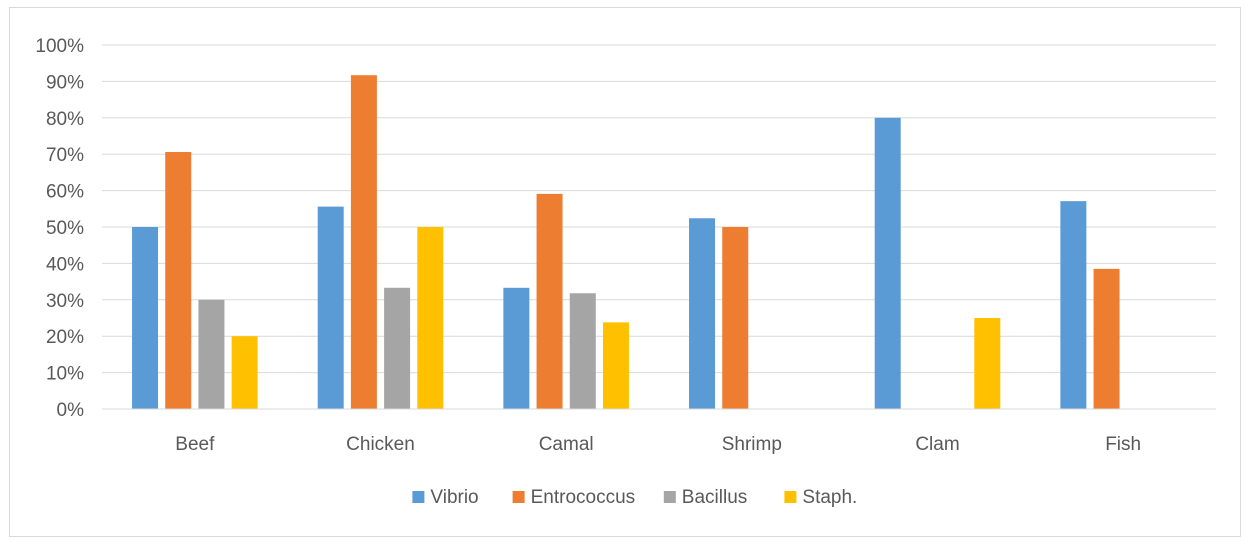 Image resolution: width=1246 pixels, height=542 pixels. I want to click on x-tick-label: Camal, so click(566, 444).